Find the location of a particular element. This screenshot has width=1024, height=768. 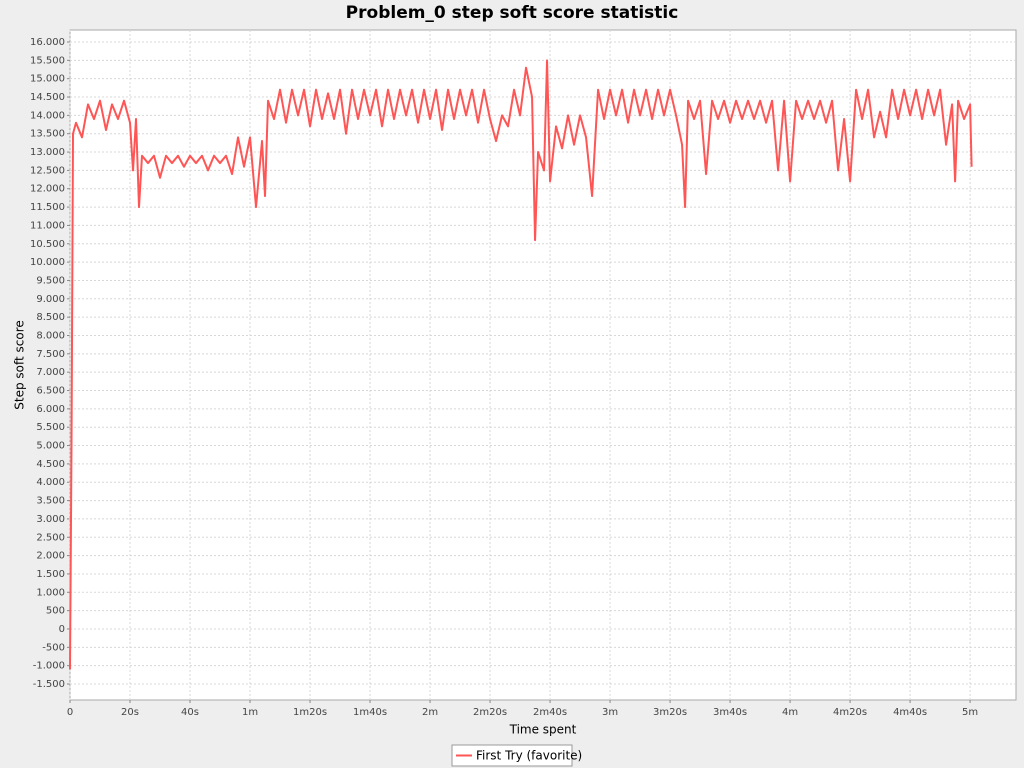

legend is located at coordinates (512, 755).